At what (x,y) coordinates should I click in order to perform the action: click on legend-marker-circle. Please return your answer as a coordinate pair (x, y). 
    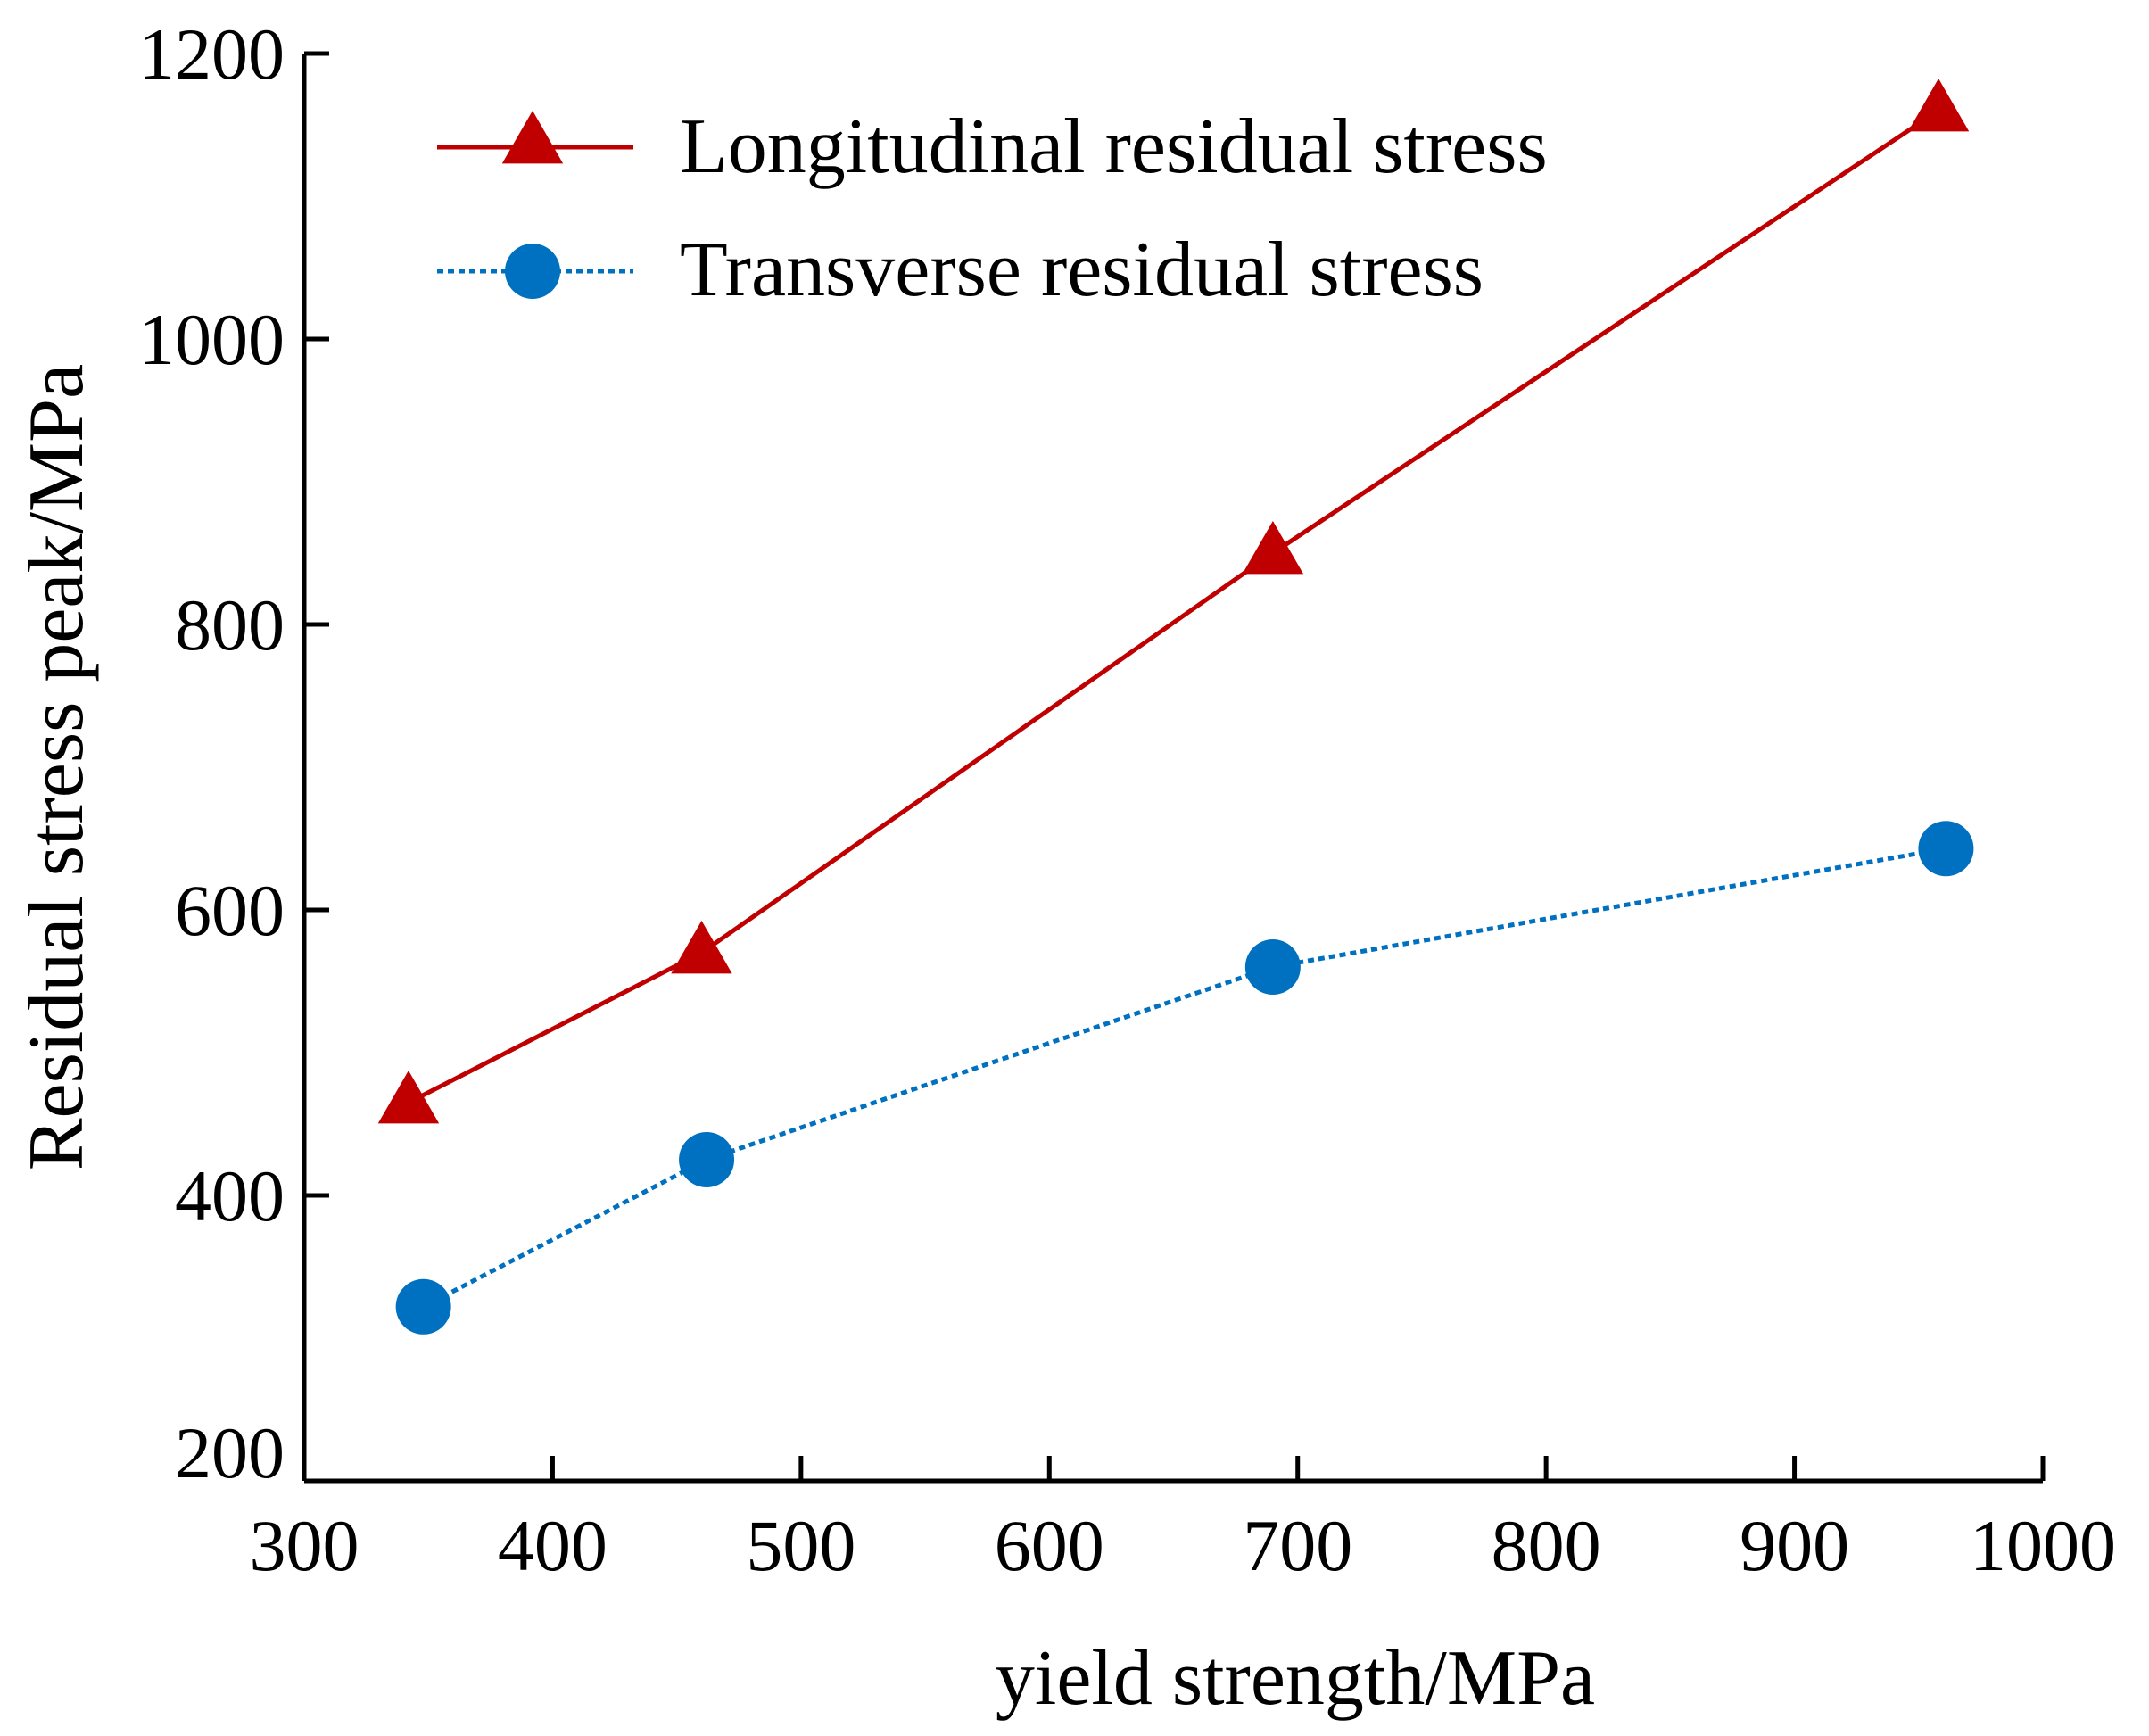
    Looking at the image, I should click on (532, 271).